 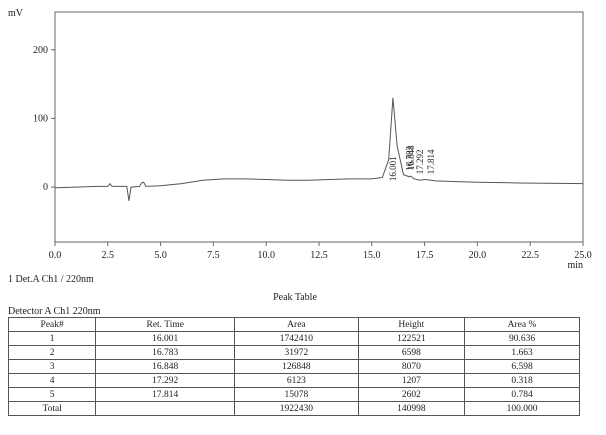 What do you see at coordinates (522, 338) in the screenshot?
I see `cell: 90.636` at bounding box center [522, 338].